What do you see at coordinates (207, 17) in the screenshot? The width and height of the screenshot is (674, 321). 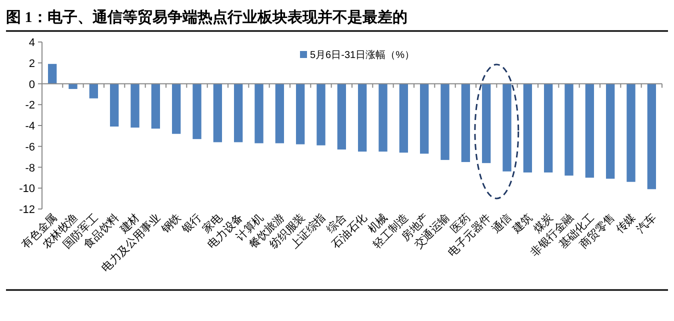 I see `chart-title: 图 1：电子、通信等贸易争端热点行业板块表现并不是最差的` at bounding box center [207, 17].